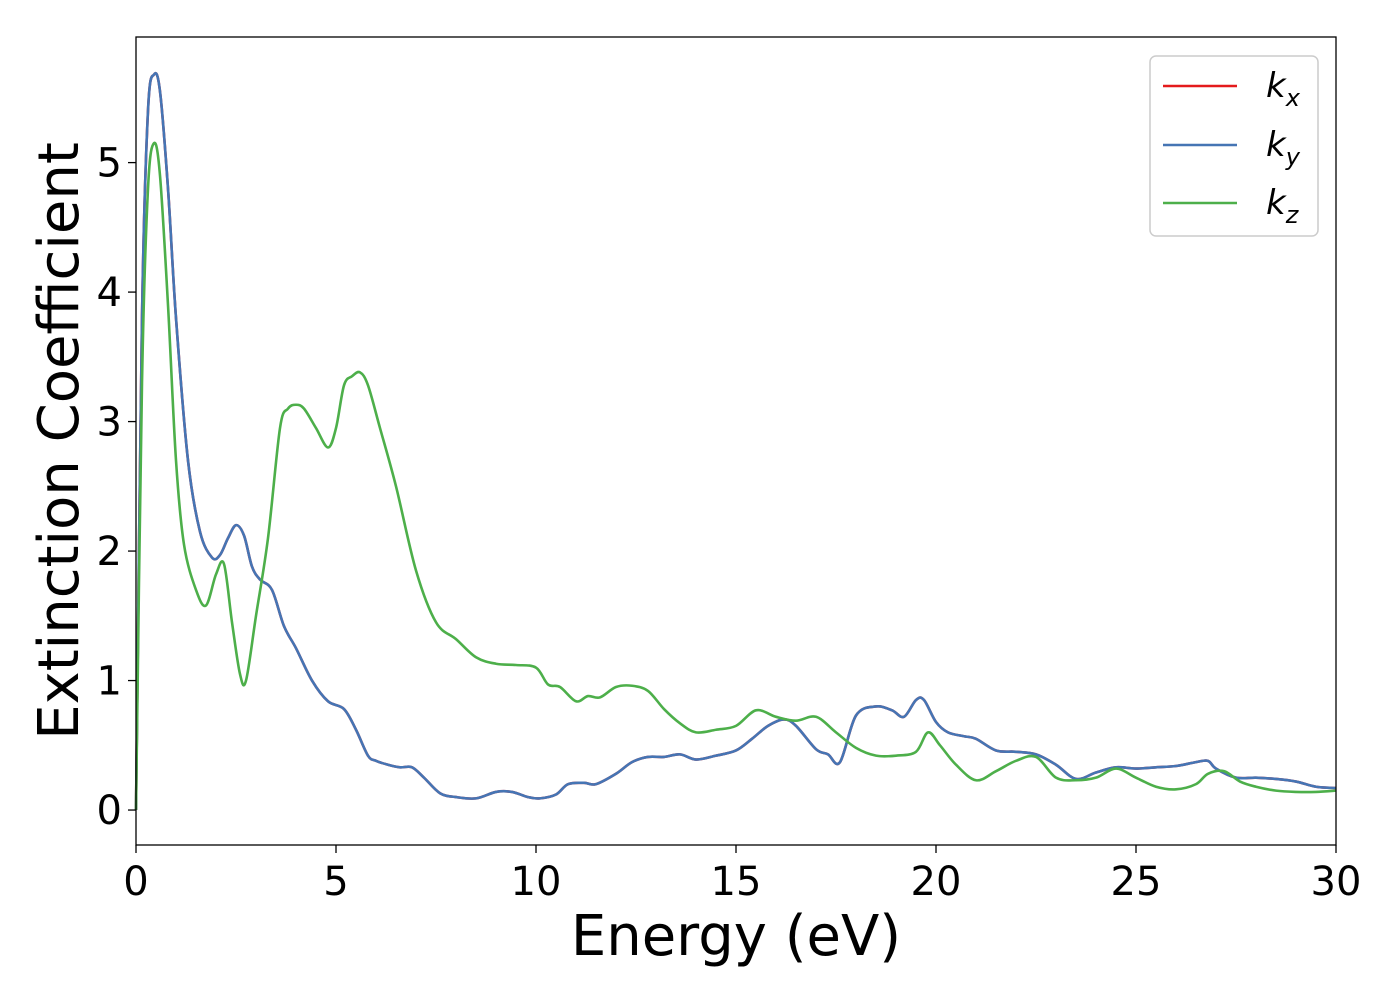  What do you see at coordinates (59, 441) in the screenshot?
I see `y-axis-title: Extinction Coefficient` at bounding box center [59, 441].